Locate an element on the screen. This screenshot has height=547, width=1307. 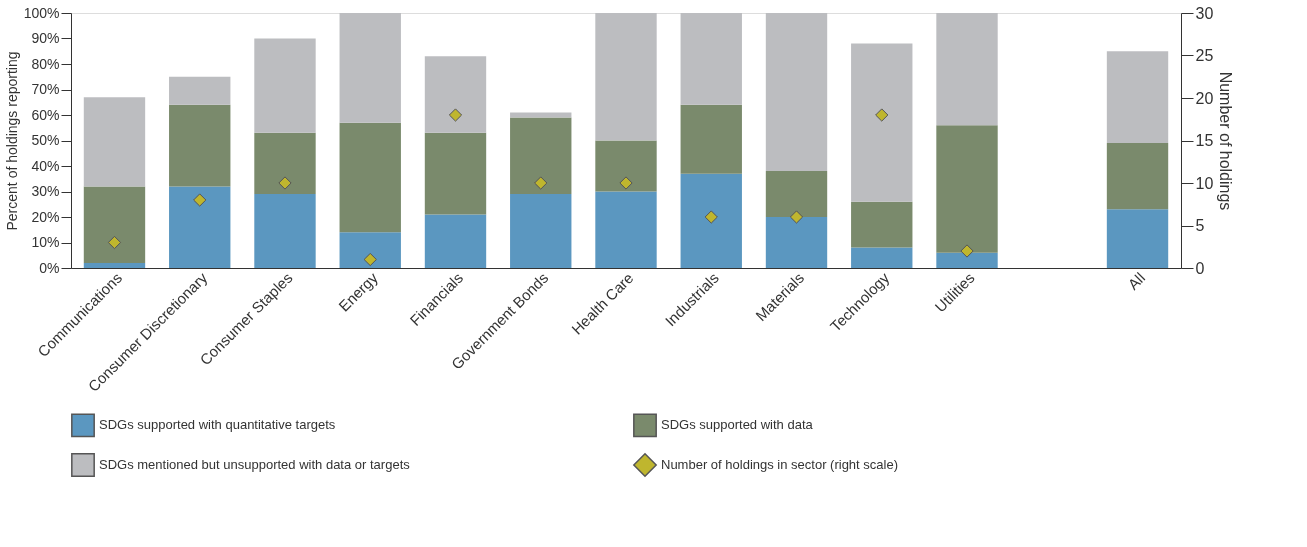
legend-label: SDGs mentioned but unsupported with data or targets is located at coordinates (255, 464).